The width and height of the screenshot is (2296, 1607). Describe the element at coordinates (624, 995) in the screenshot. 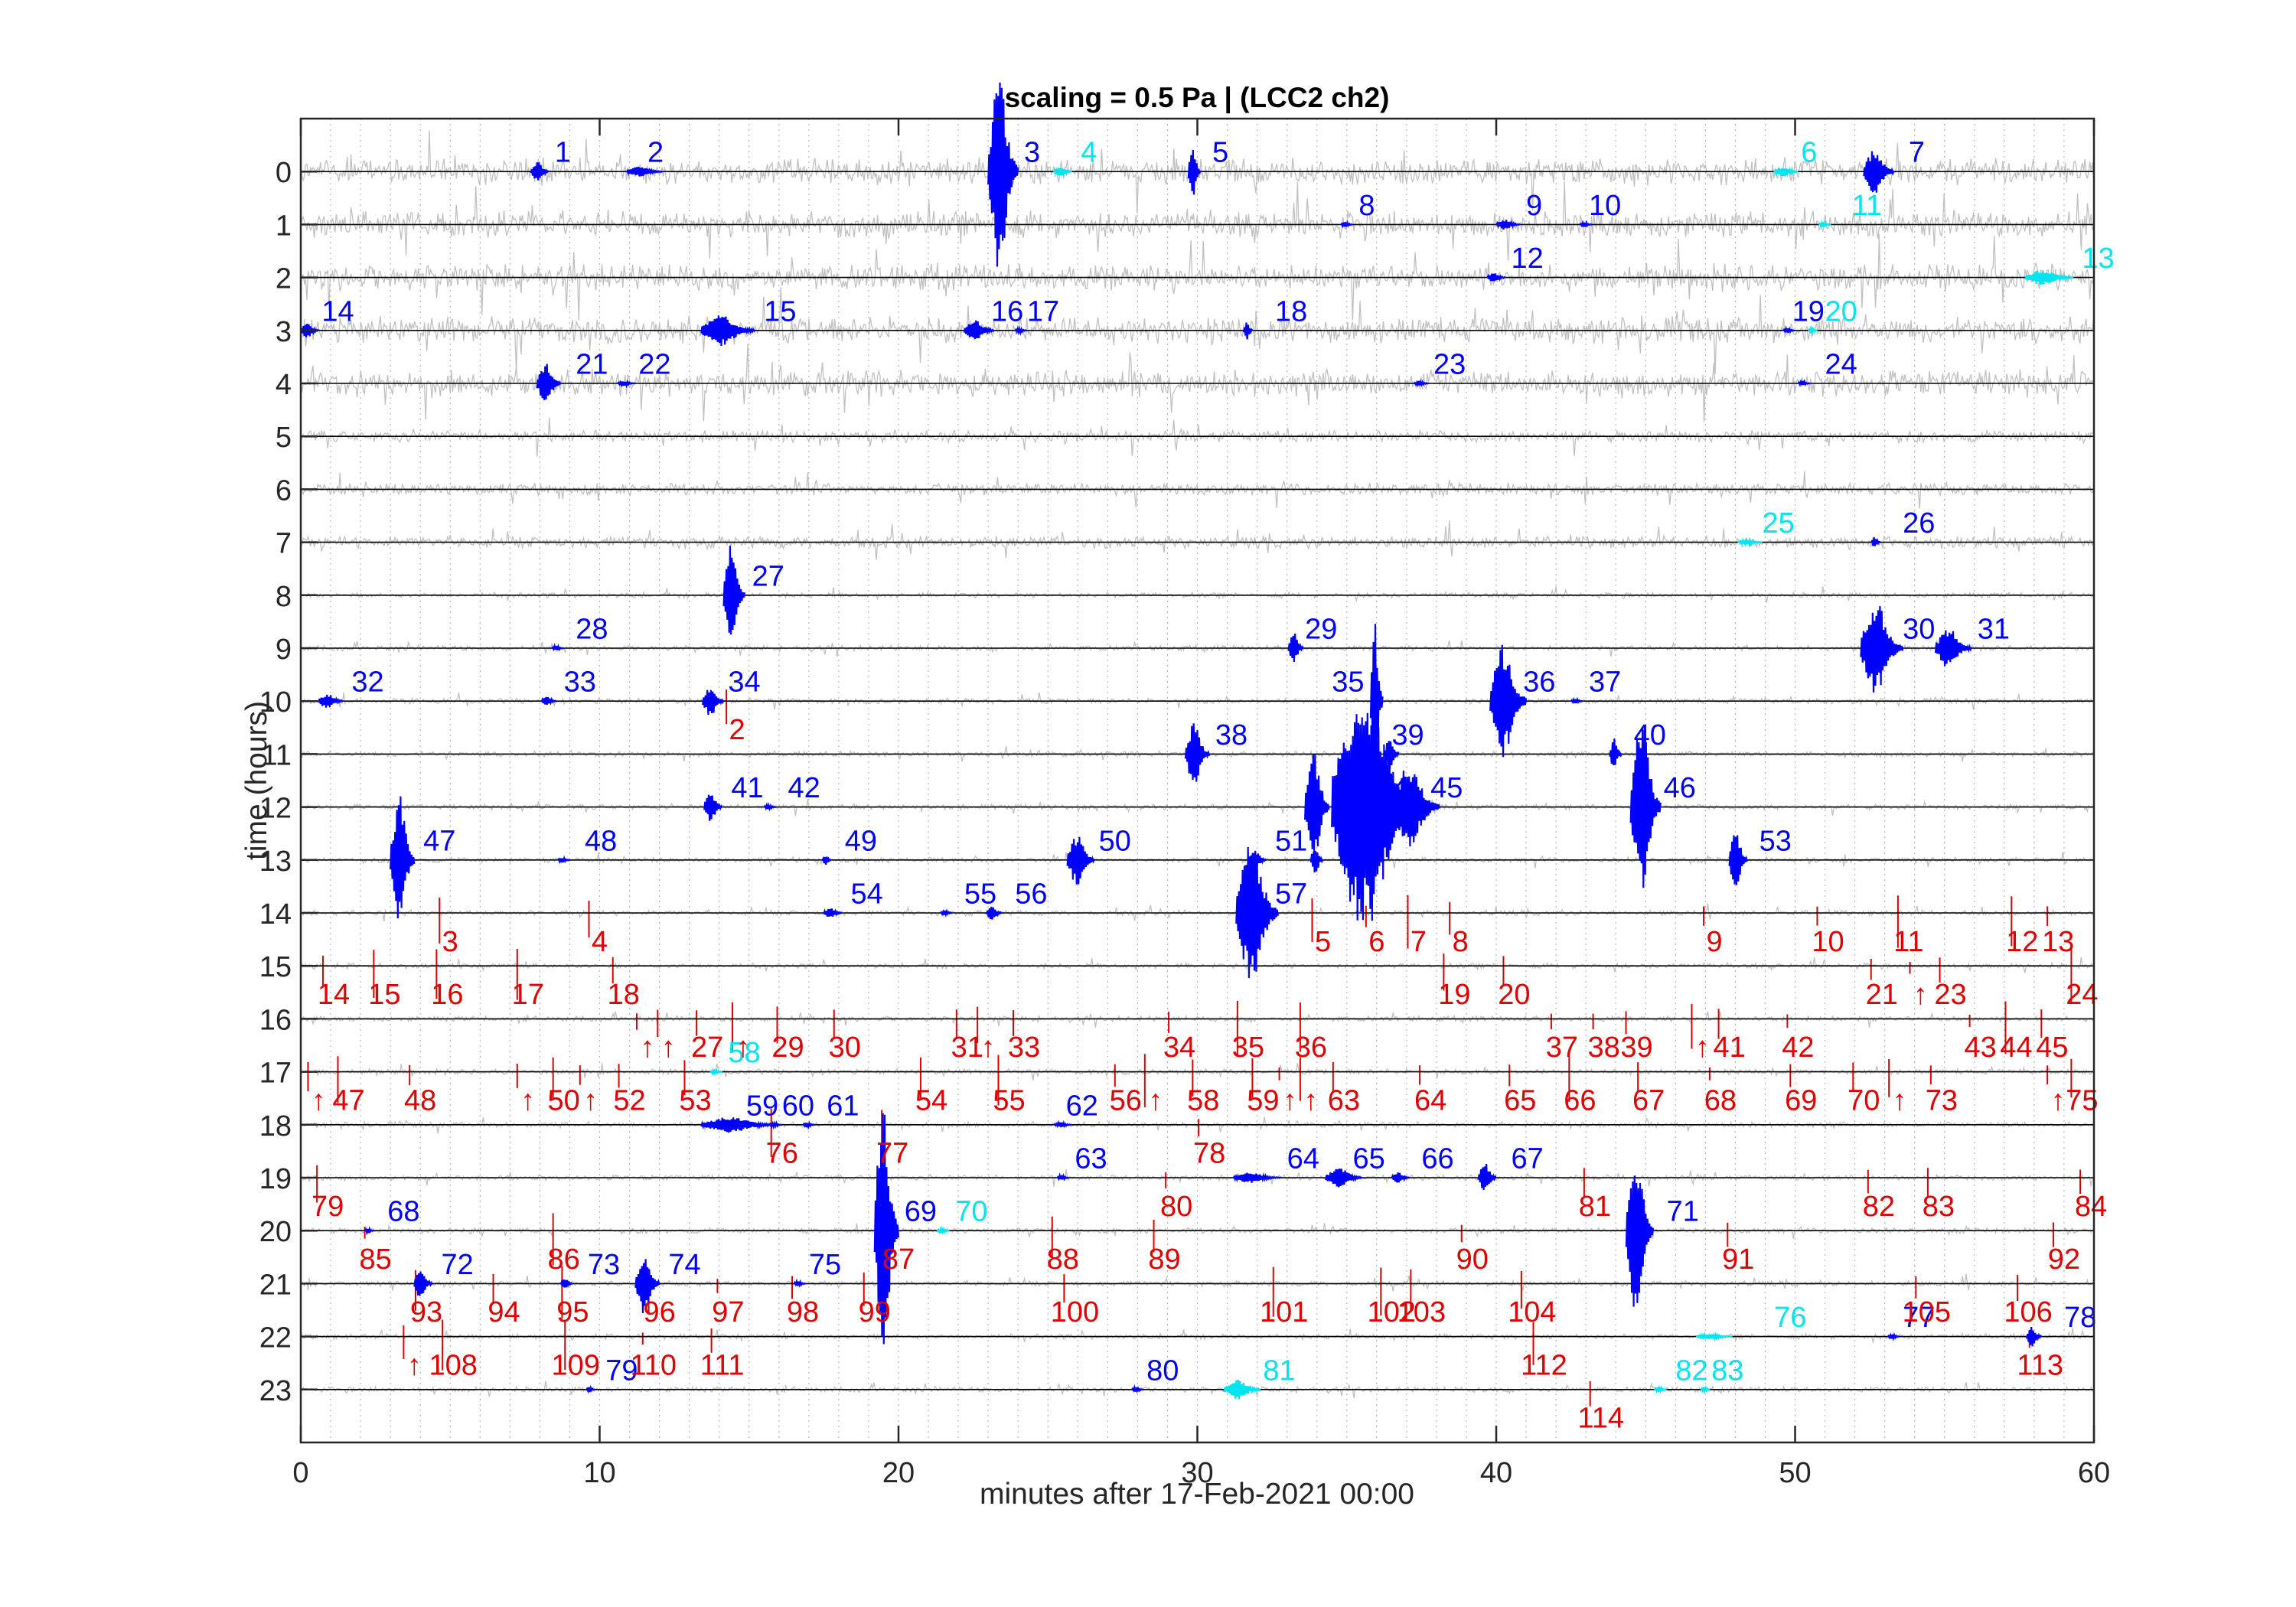

I see `marker-label: 18` at that location.